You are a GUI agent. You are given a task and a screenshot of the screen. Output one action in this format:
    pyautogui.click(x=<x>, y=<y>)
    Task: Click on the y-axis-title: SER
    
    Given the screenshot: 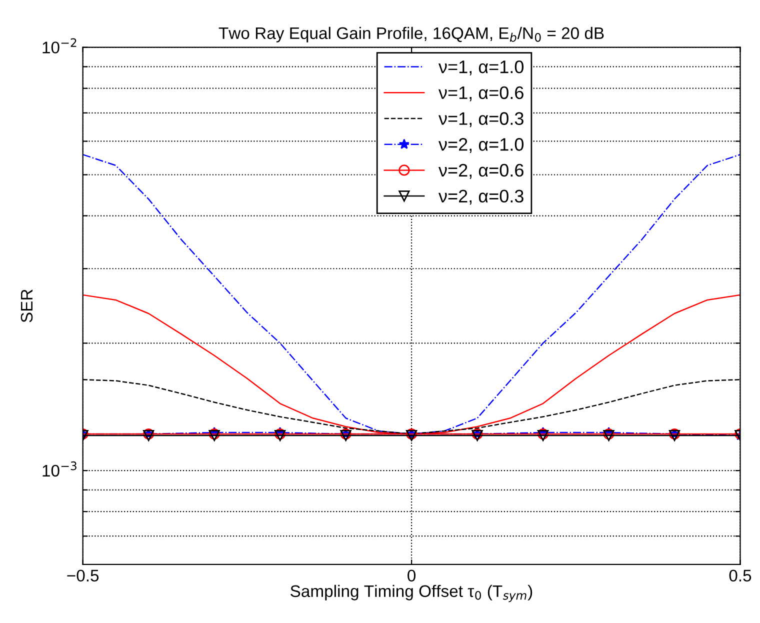 What is the action you would take?
    pyautogui.click(x=26, y=306)
    